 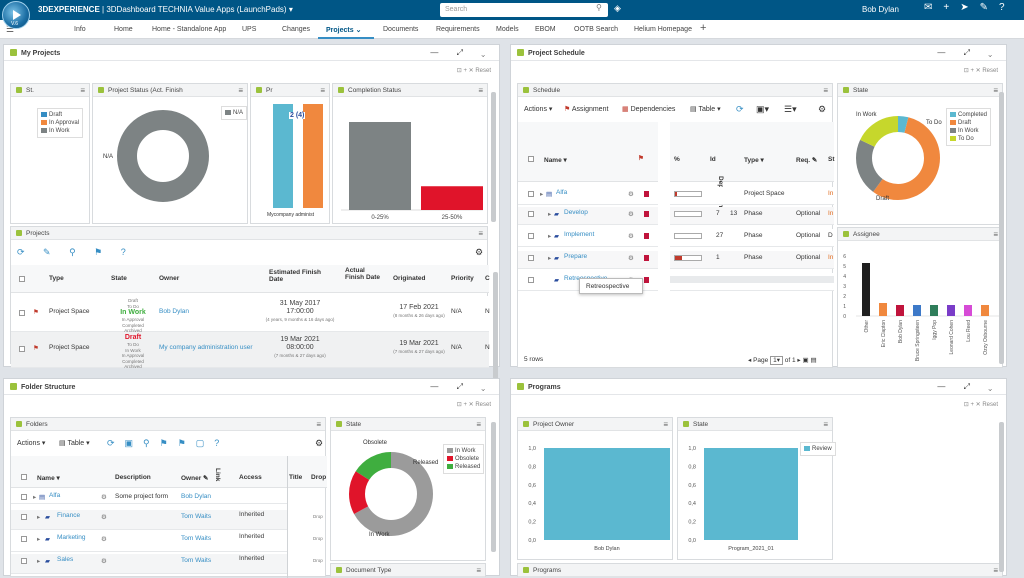 What do you see at coordinates (16, 15) in the screenshot?
I see `compass-icon: V.6` at bounding box center [16, 15].